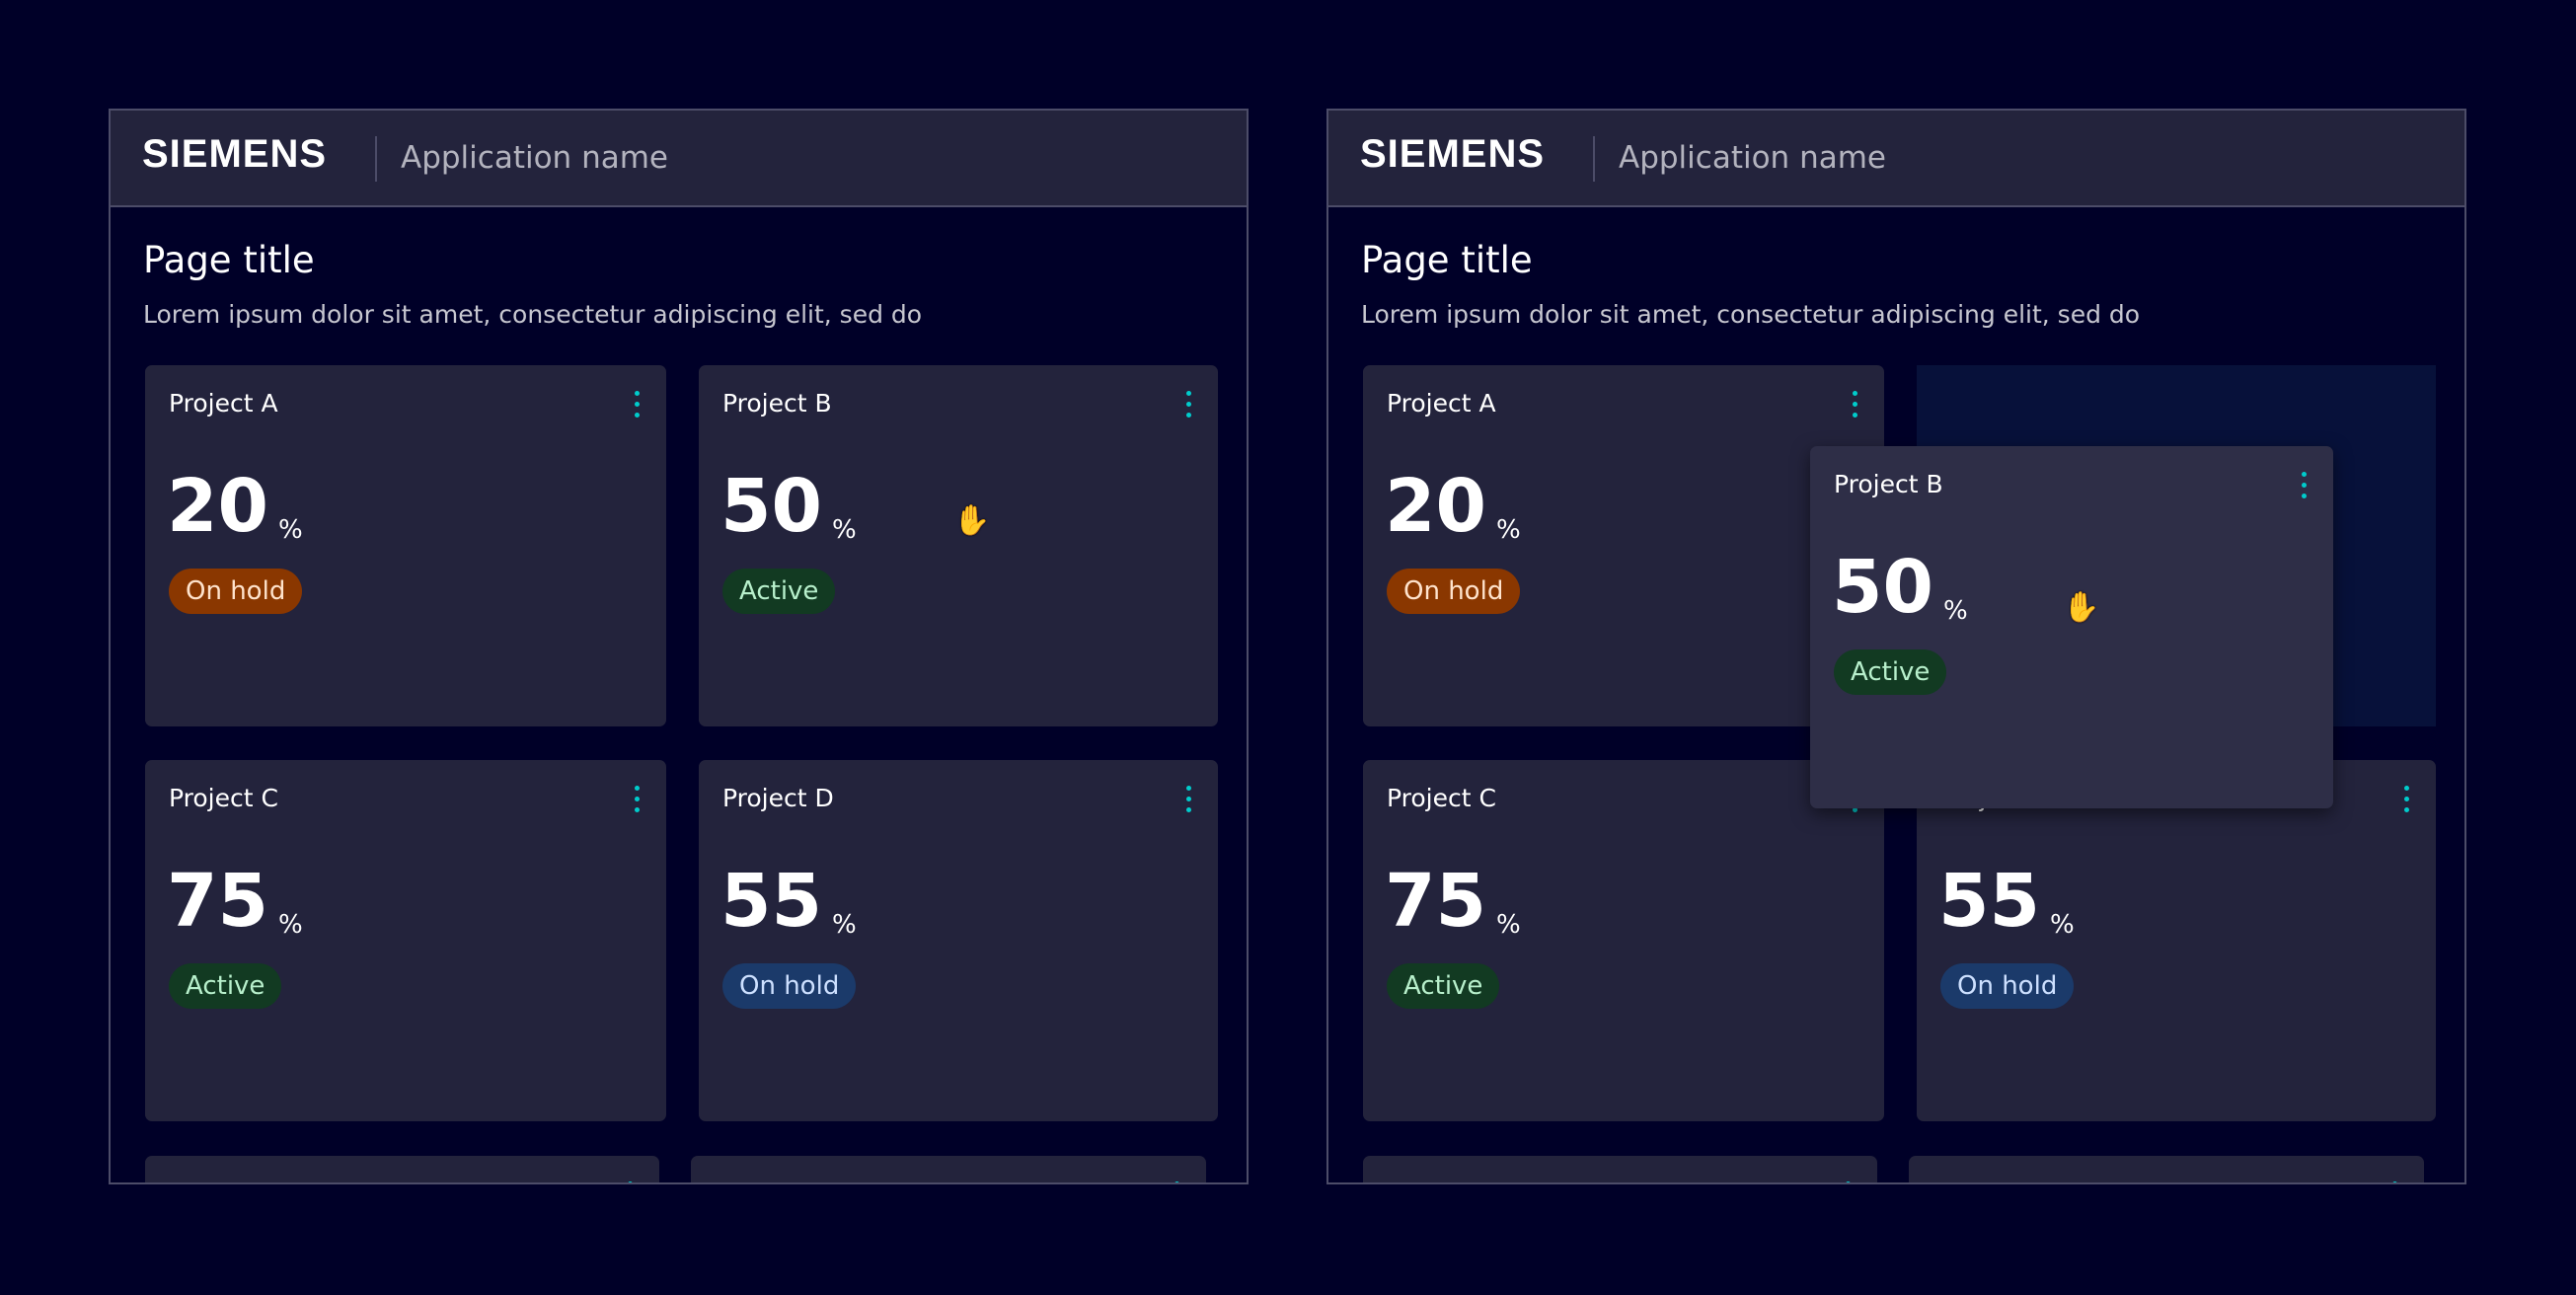  Describe the element at coordinates (778, 798) in the screenshot. I see `card-title: Project D` at that location.